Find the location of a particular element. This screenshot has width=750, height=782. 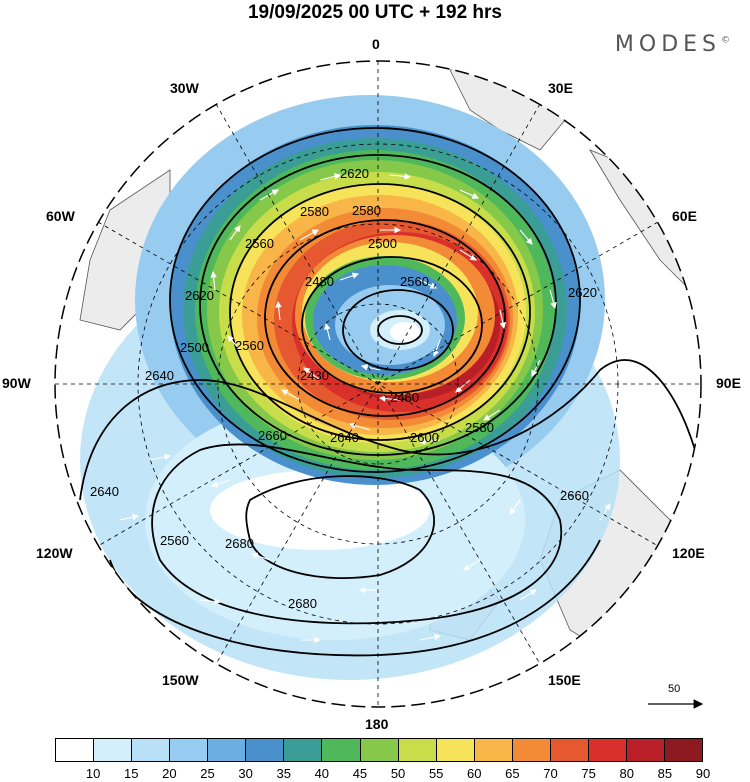

lon-label-30w: 30W is located at coordinates (184, 88).